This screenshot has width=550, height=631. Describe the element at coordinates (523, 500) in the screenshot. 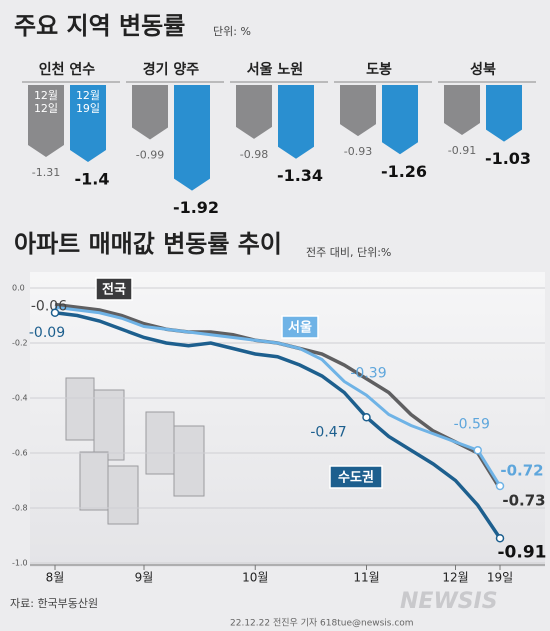

I see `value-label: -0.73` at that location.